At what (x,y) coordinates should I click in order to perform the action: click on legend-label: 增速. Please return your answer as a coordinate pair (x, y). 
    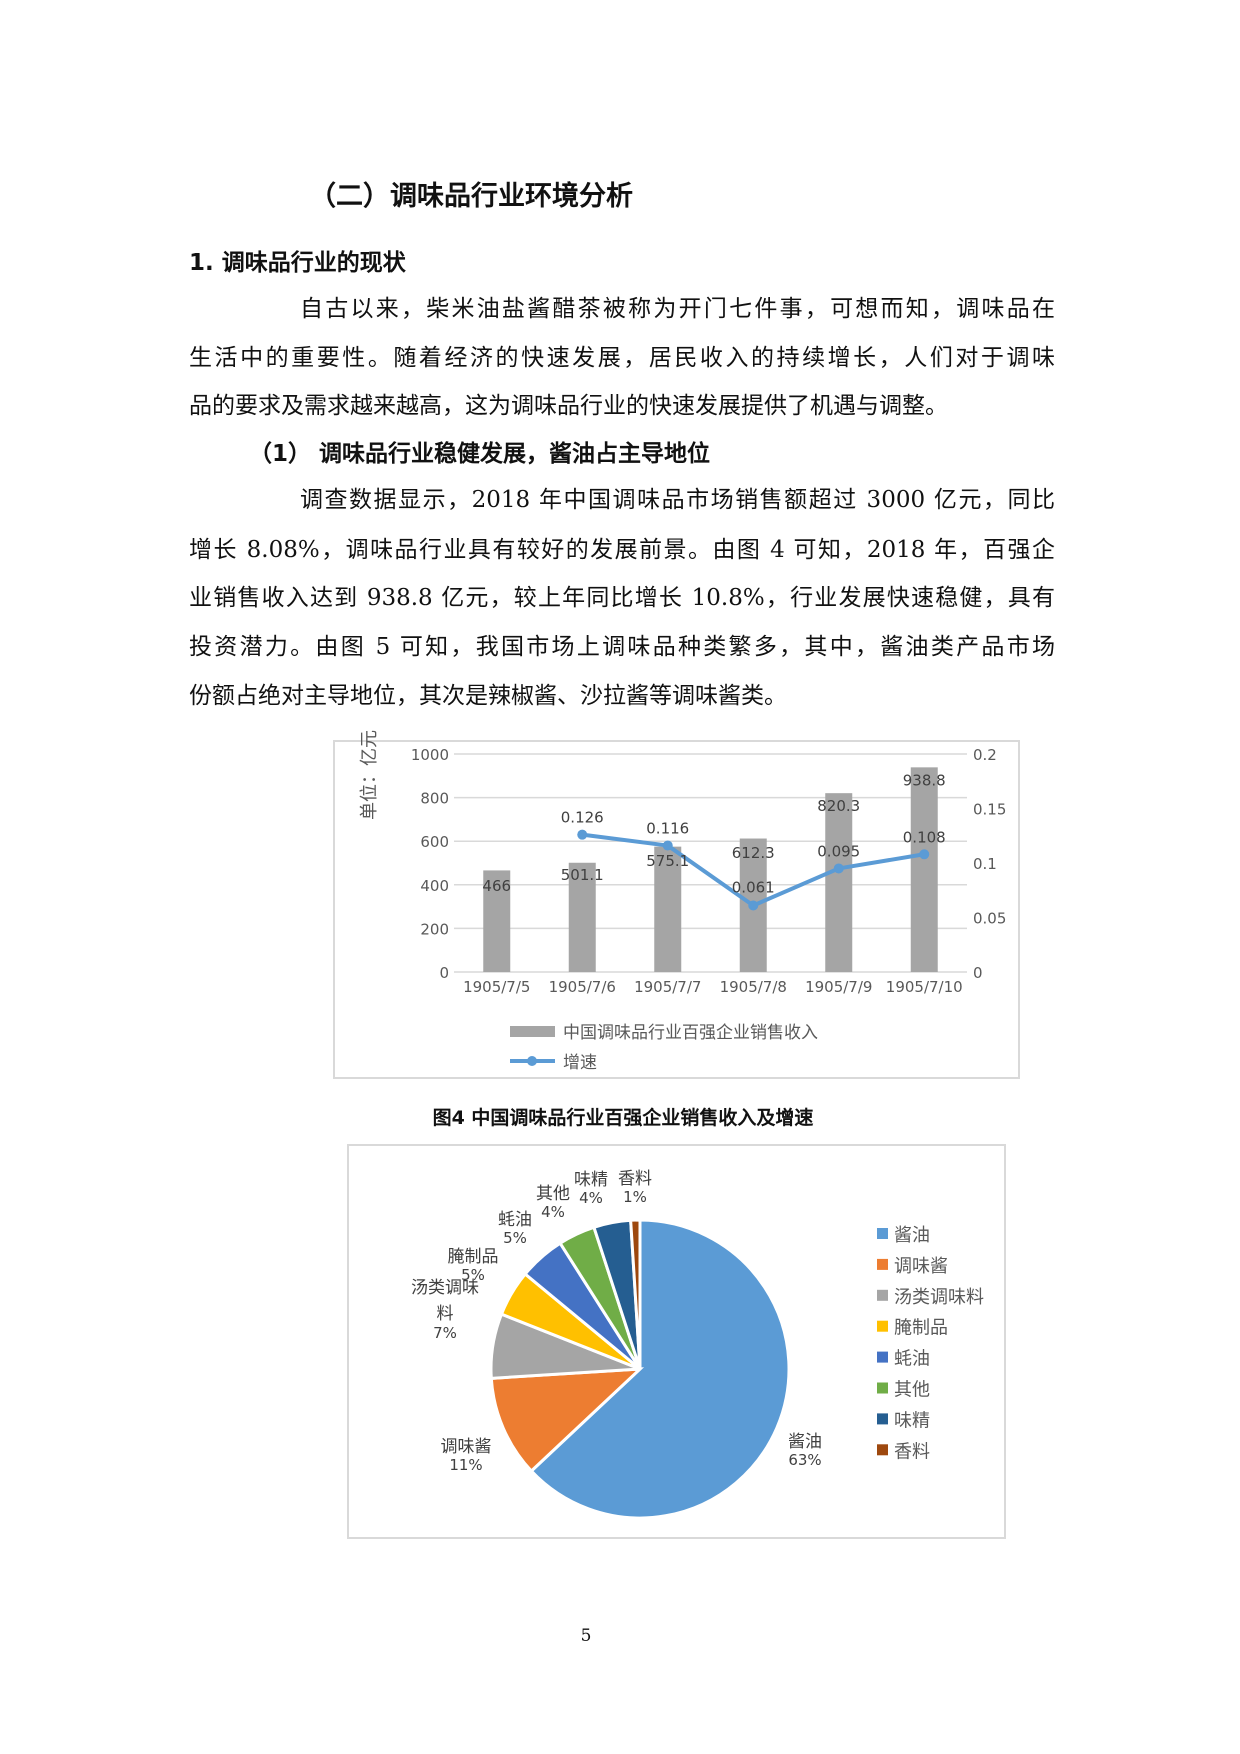
    Looking at the image, I should click on (580, 1063).